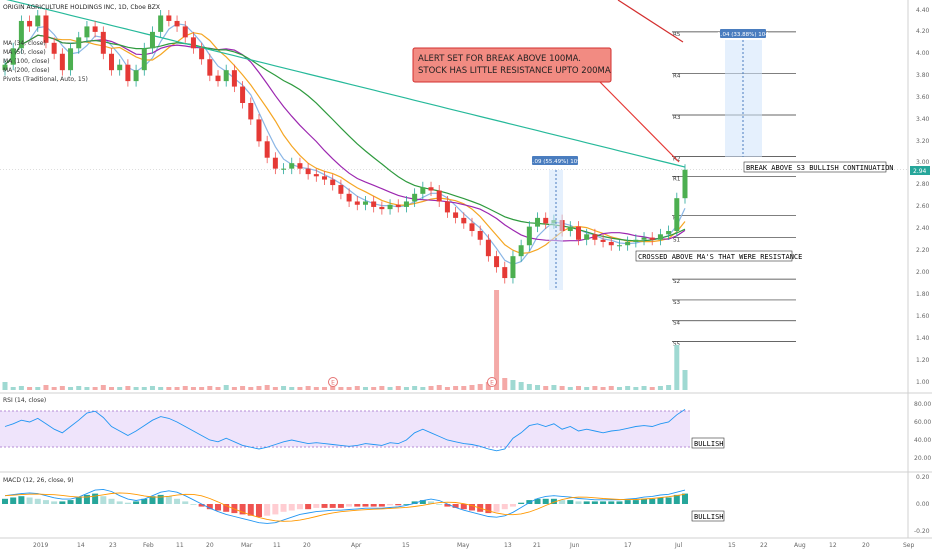 This screenshot has width=932, height=550. I want to click on price-tick-420: 4.20, so click(923, 31).